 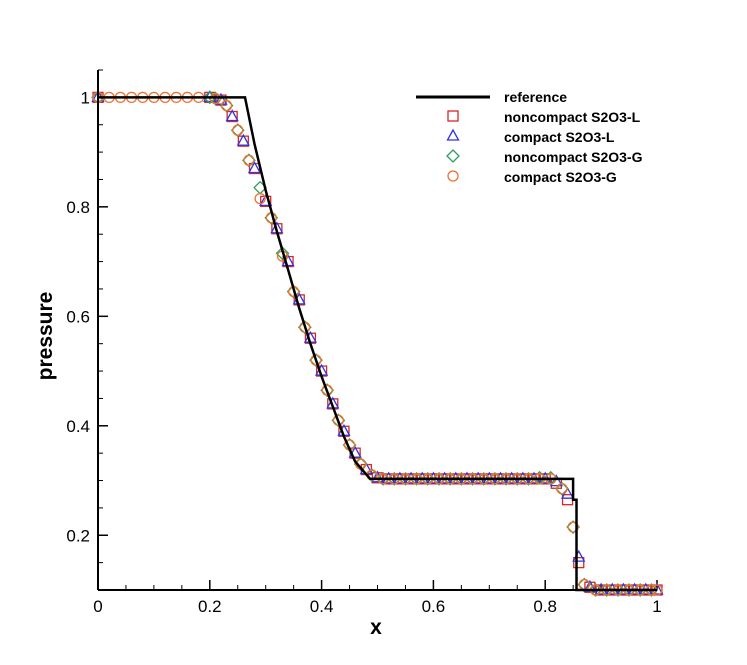 I want to click on legend-item: noncompact S2O3-G, so click(x=544, y=157).